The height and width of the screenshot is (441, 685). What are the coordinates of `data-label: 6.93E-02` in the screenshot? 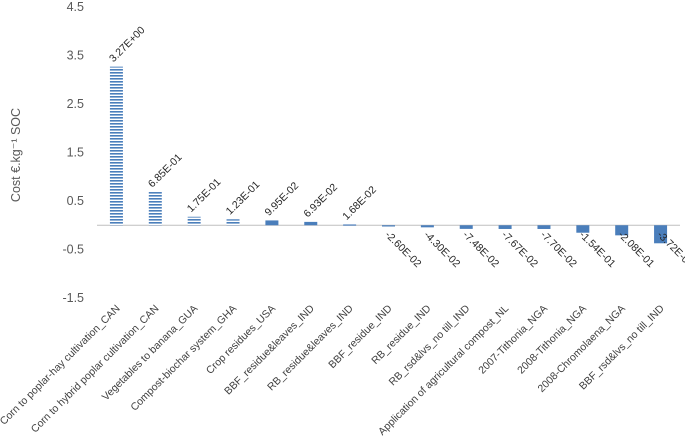 It's located at (320, 200).